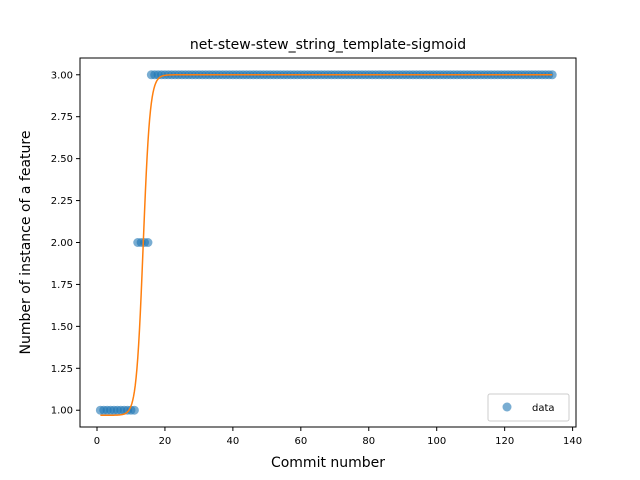 The width and height of the screenshot is (640, 480). What do you see at coordinates (328, 45) in the screenshot?
I see `chart-title: net-stew-stew_string_template-sigmoid` at bounding box center [328, 45].